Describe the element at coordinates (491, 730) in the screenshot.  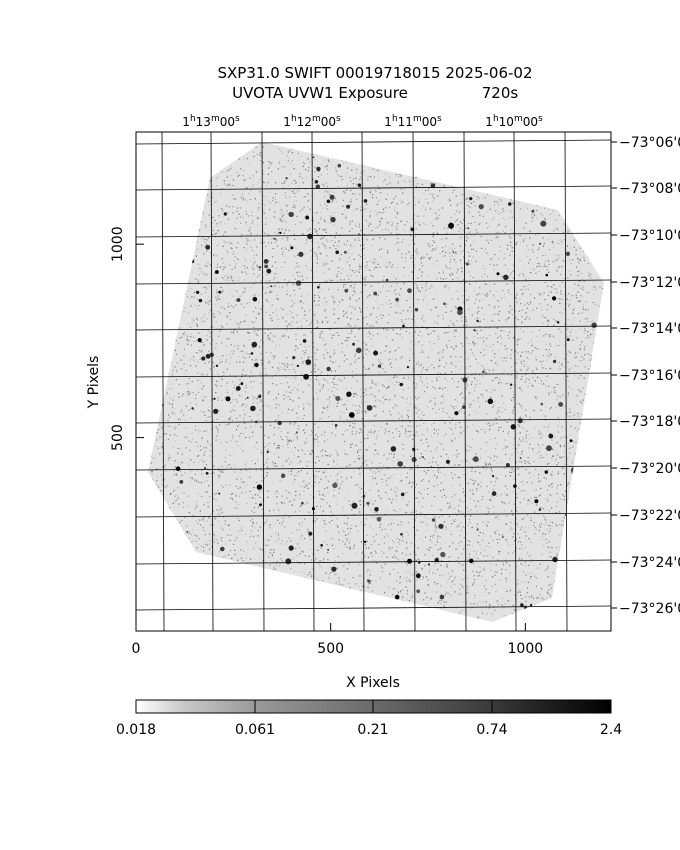
I see `colorbar-tick-label: 0.74` at that location.